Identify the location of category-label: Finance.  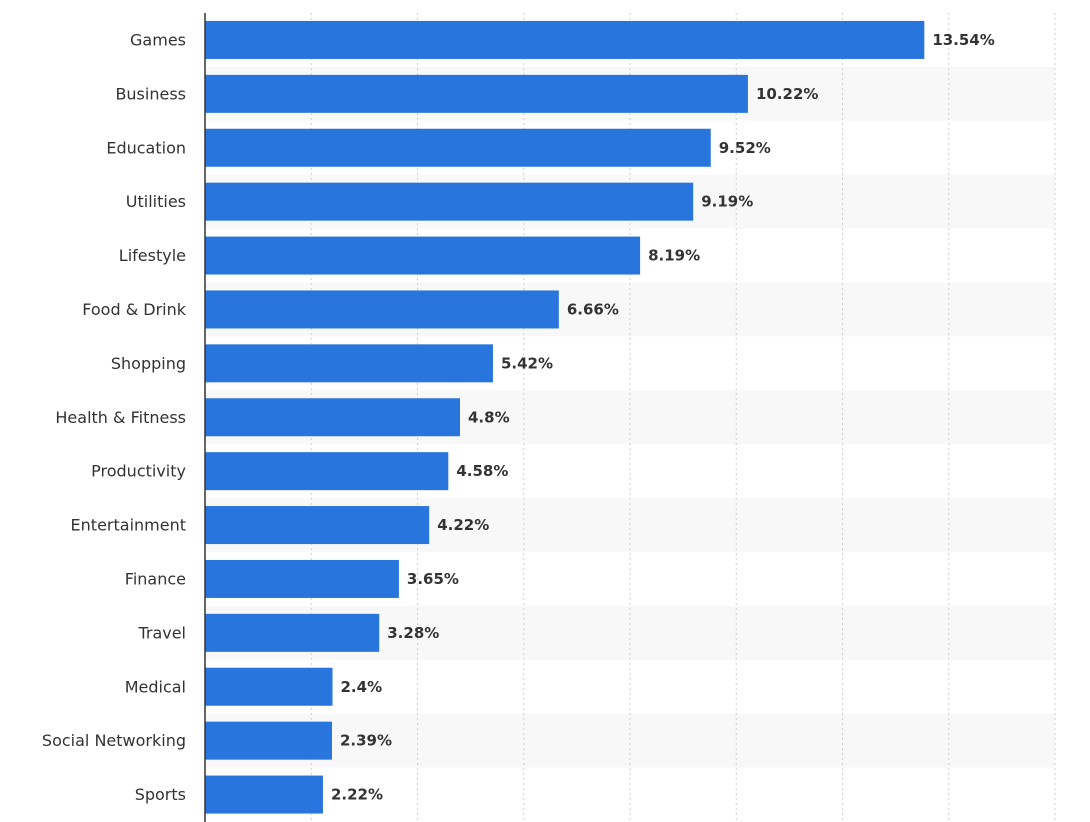
(155, 578).